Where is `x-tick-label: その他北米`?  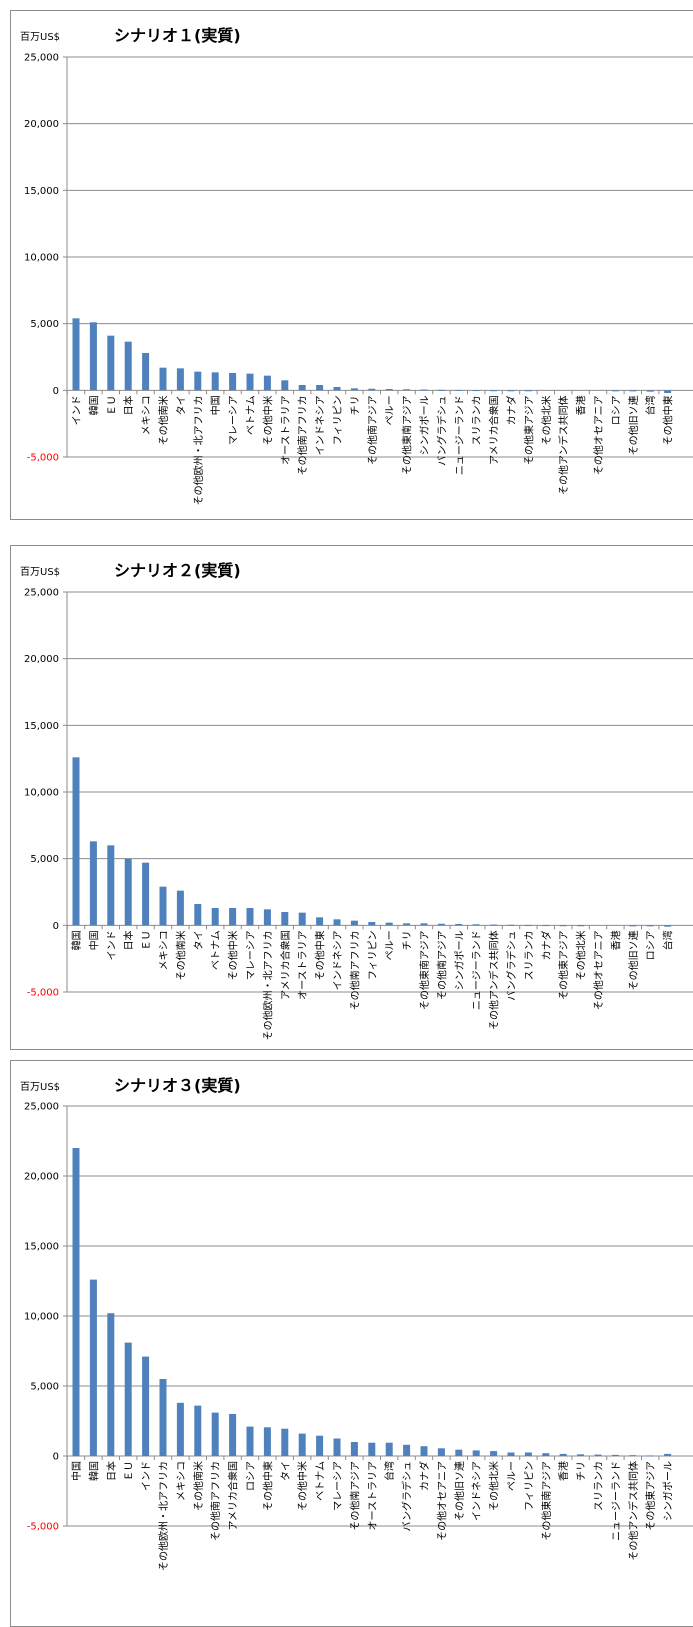 x-tick-label: その他北米 is located at coordinates (581, 955).